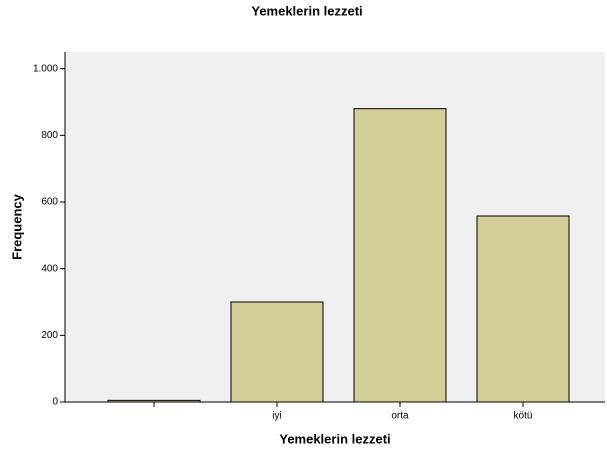 The image size is (607, 455). What do you see at coordinates (49, 135) in the screenshot?
I see `y-tick-label: 800` at bounding box center [49, 135].